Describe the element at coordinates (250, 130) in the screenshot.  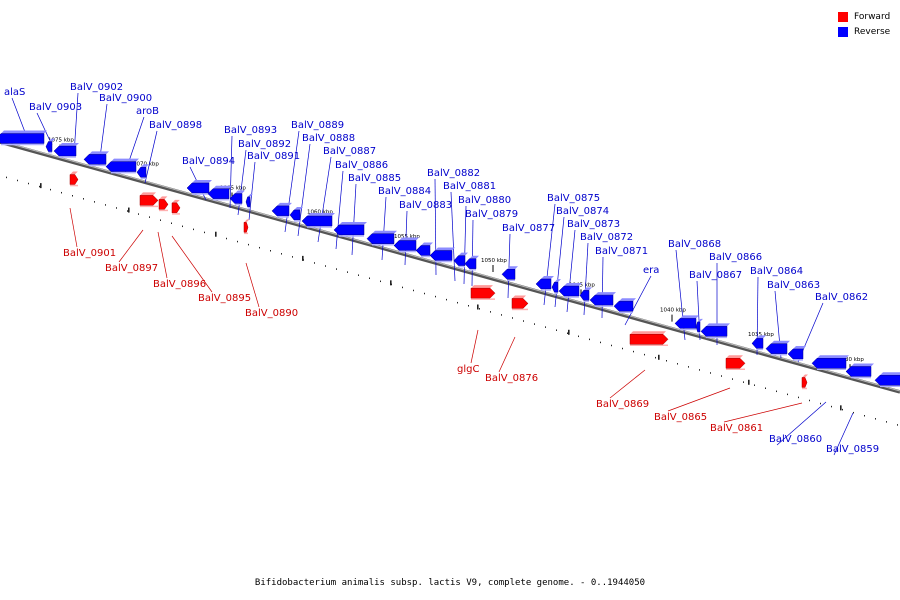
I see `reverse-gene-label: BalV_0893` at that location.